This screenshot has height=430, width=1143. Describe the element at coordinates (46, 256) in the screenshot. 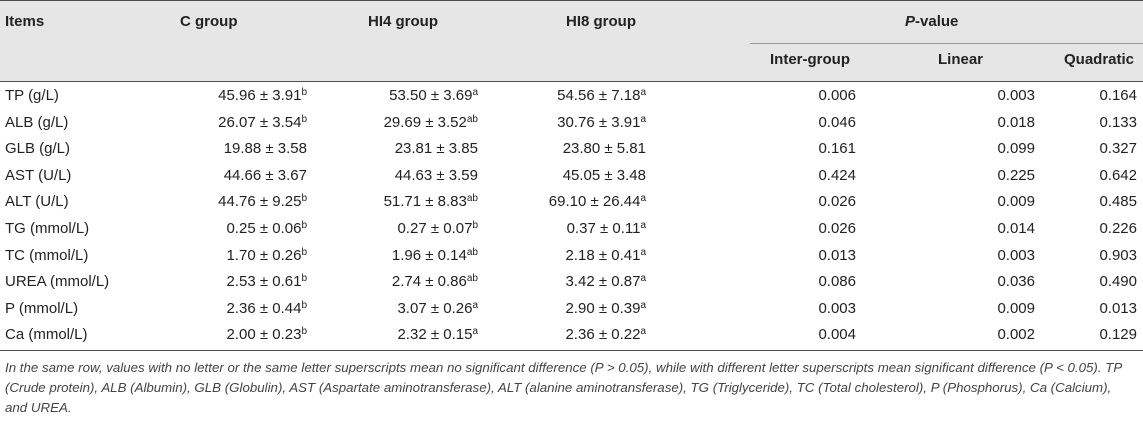

I see `item-cell: TC (mmol/L)` at that location.